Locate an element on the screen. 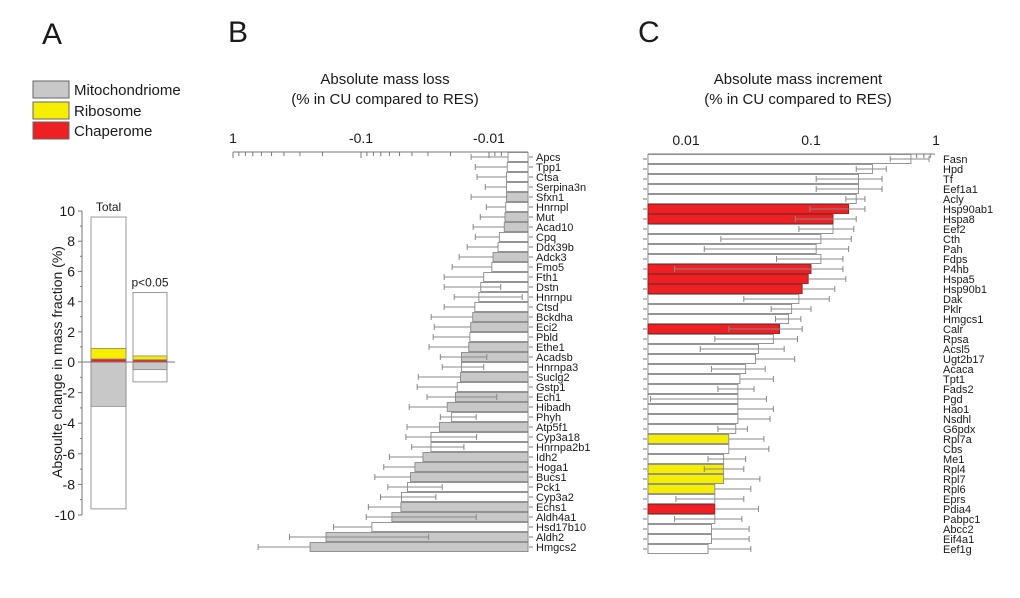 The width and height of the screenshot is (1020, 598). panel-letter-b: B is located at coordinates (238, 32).